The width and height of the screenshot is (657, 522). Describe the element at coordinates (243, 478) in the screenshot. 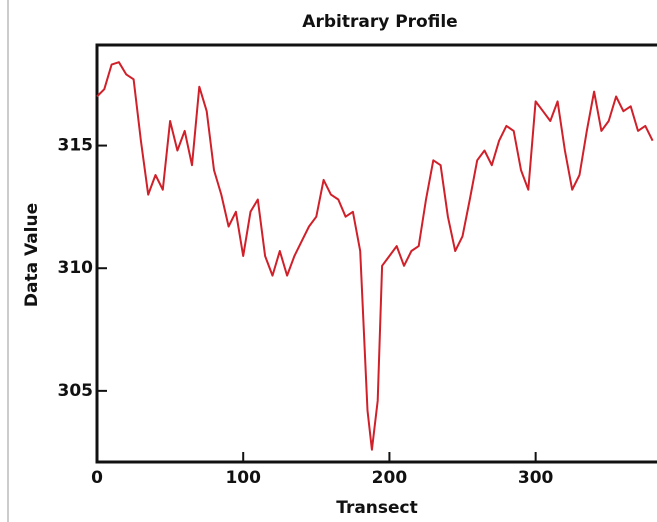

I see `x-tick-label: 100` at that location.